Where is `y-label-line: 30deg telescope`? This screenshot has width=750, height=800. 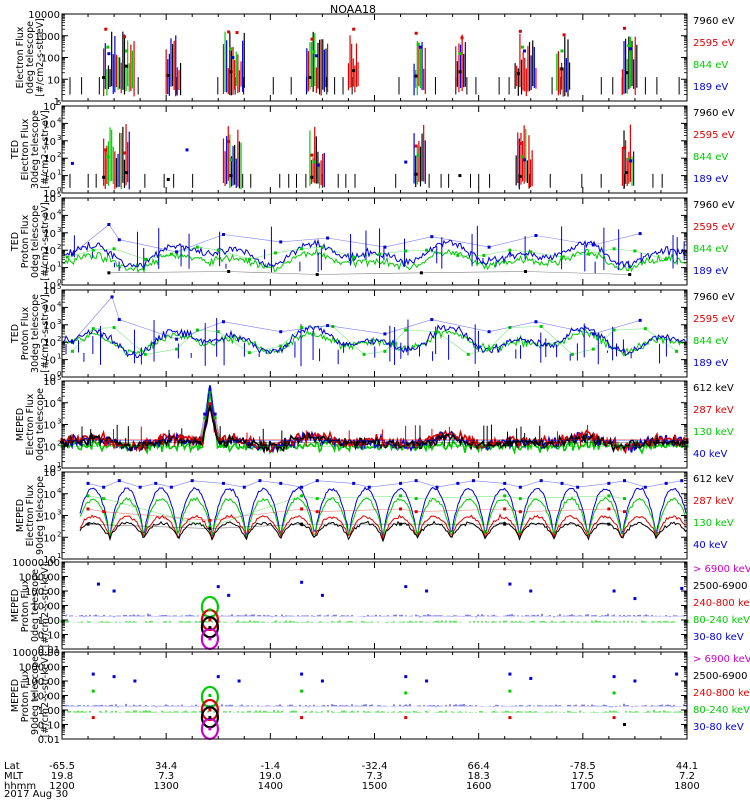
y-label-line: 30deg telescope is located at coordinates (35, 149).